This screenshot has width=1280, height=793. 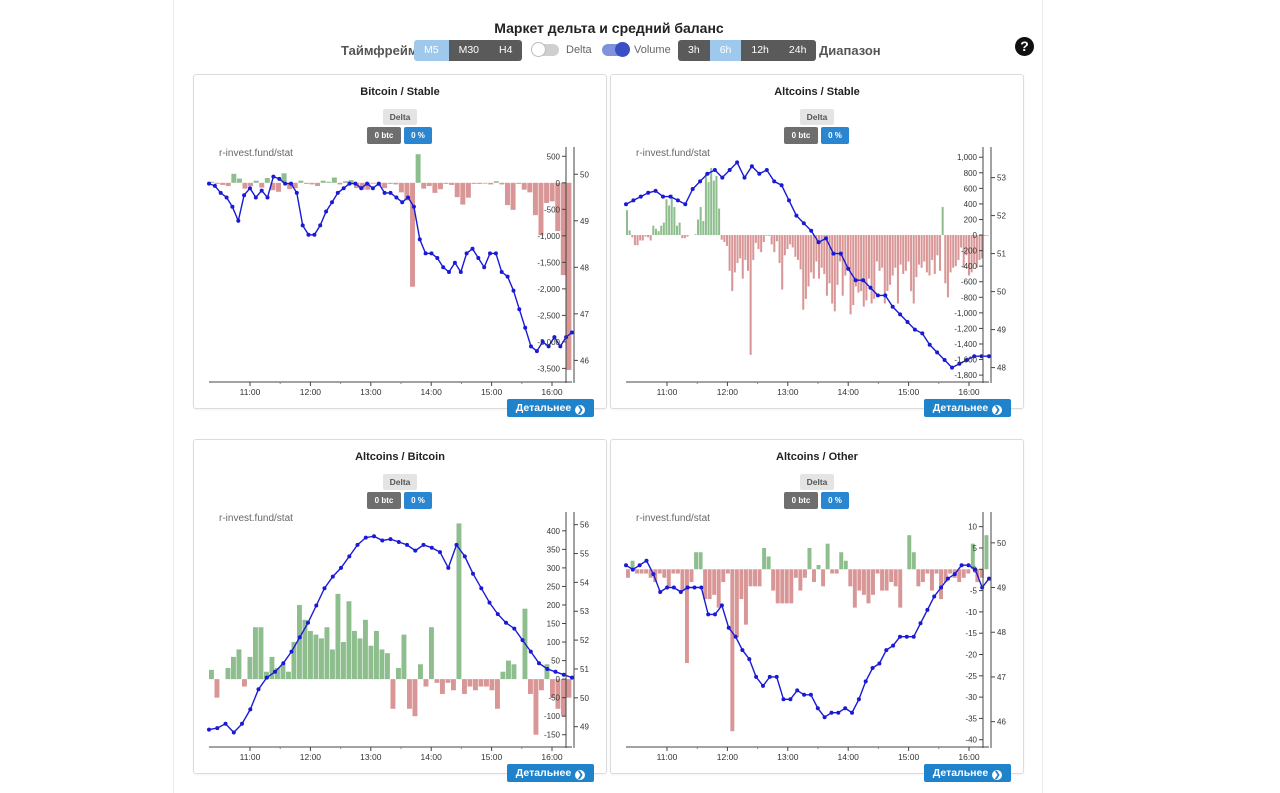 I want to click on left-axis-tick-label: -3,500, so click(x=548, y=368).